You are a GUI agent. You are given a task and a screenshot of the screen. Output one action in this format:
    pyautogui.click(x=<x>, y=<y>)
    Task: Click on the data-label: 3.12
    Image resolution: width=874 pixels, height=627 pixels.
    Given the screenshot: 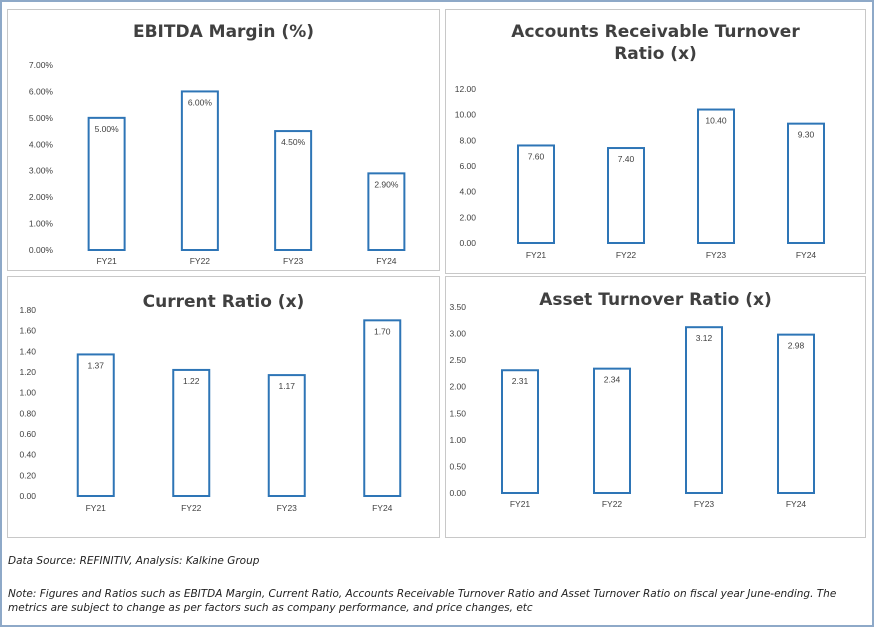 What is the action you would take?
    pyautogui.click(x=704, y=338)
    